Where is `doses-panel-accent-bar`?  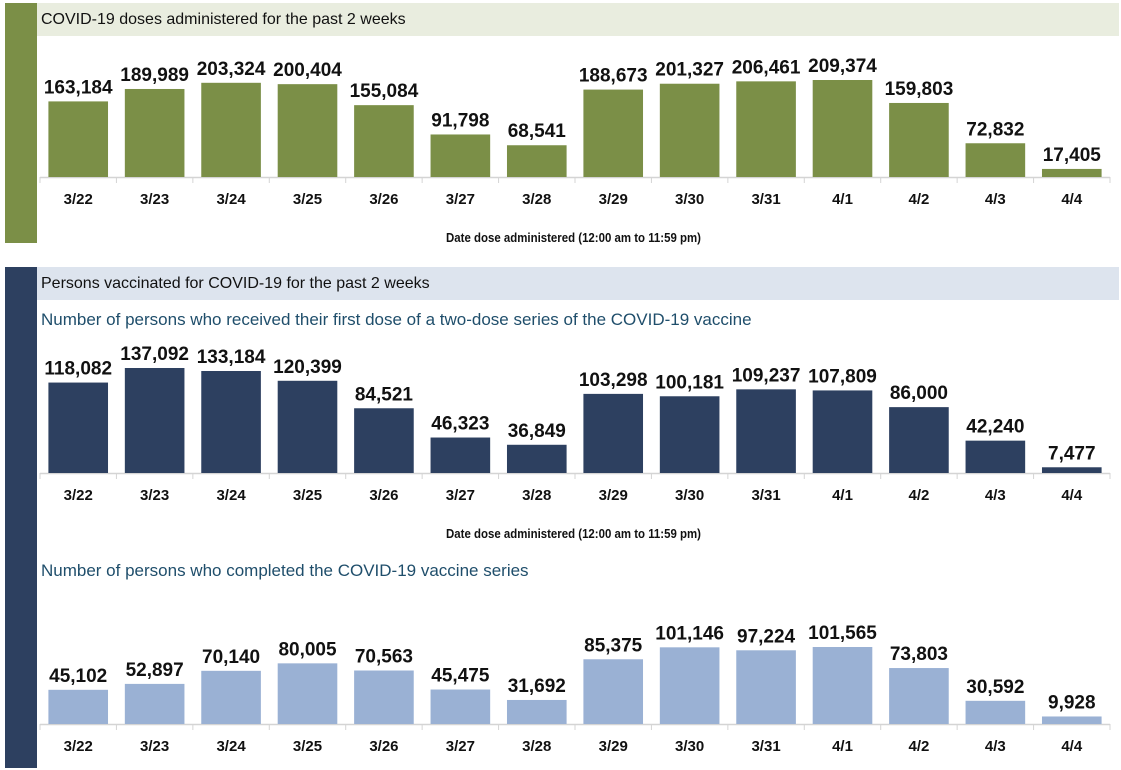
doses-panel-accent-bar is located at coordinates (21, 123).